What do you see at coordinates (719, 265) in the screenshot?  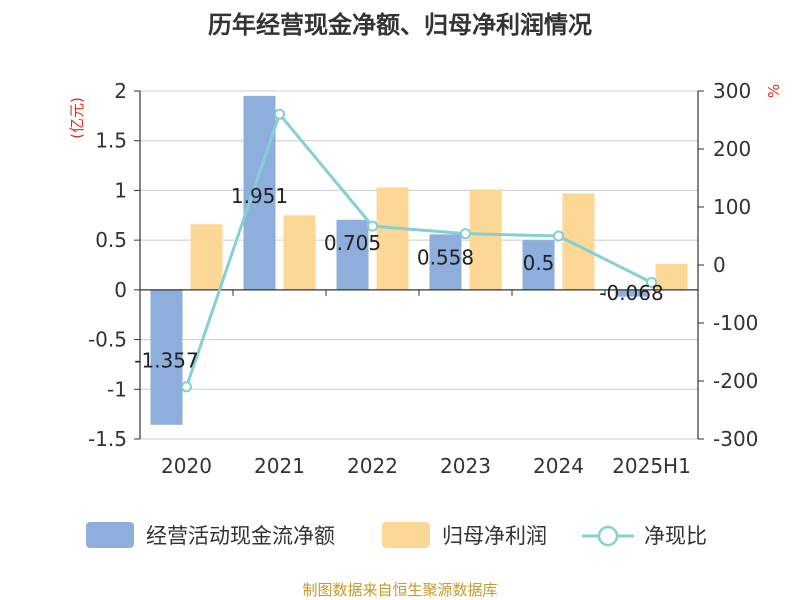 I see `right-axis-tick-label: 0` at bounding box center [719, 265].